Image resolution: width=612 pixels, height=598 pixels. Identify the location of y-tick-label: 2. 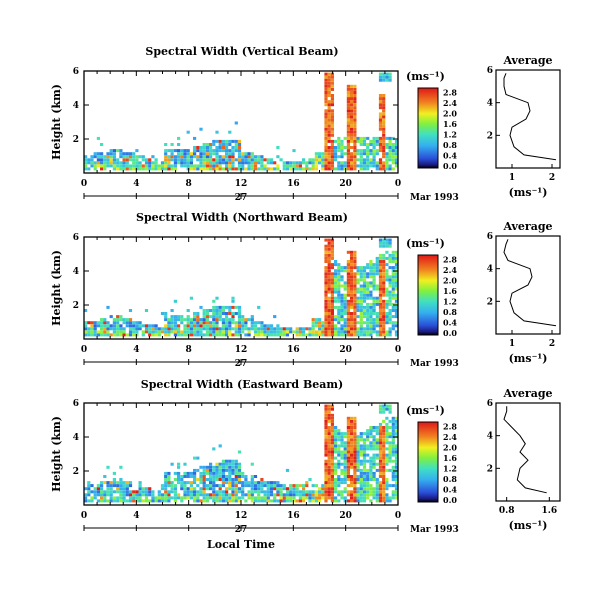
(76, 140).